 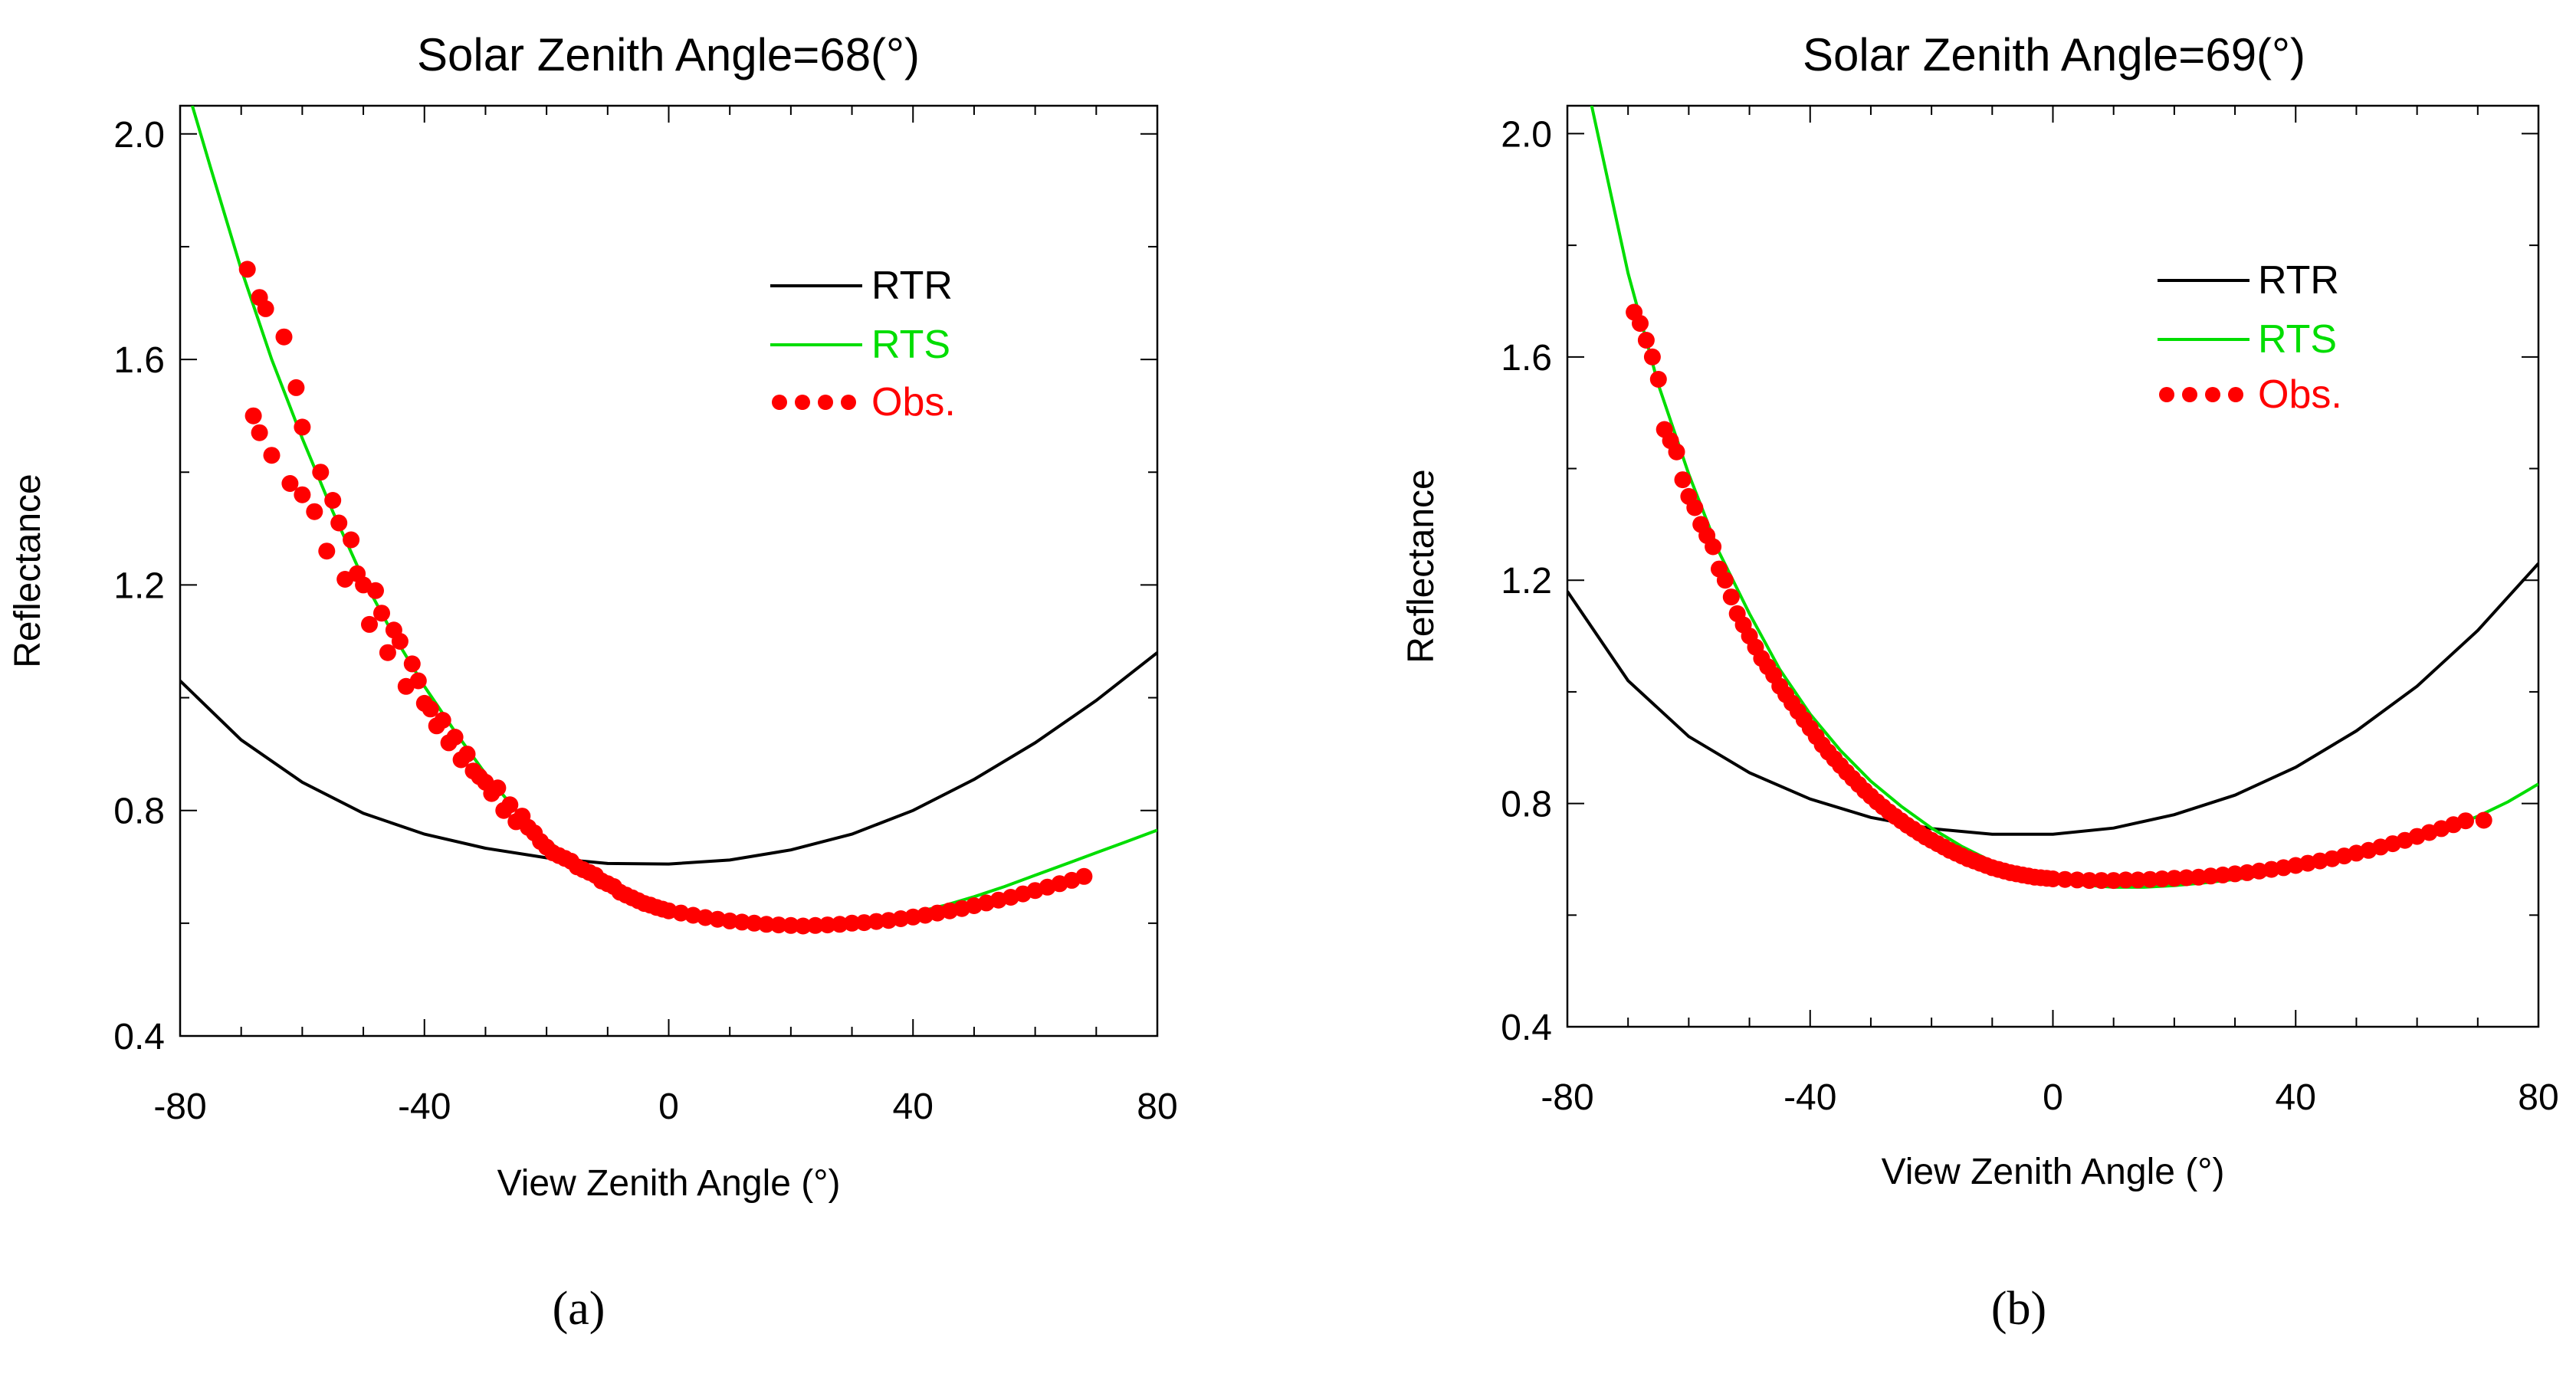 What do you see at coordinates (2538, 1097) in the screenshot?
I see `x-tick-label: 80` at bounding box center [2538, 1097].